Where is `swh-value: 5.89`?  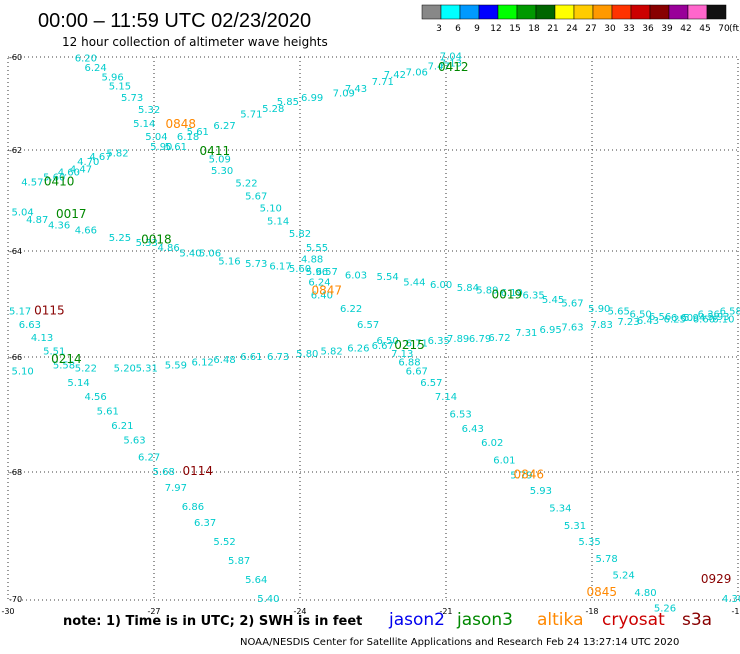
swh-value: 5.89 is located at coordinates (487, 290).